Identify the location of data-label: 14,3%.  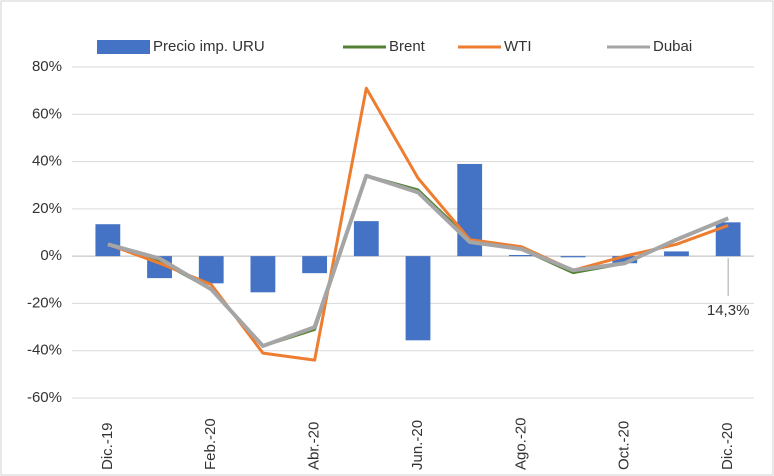
(728, 310).